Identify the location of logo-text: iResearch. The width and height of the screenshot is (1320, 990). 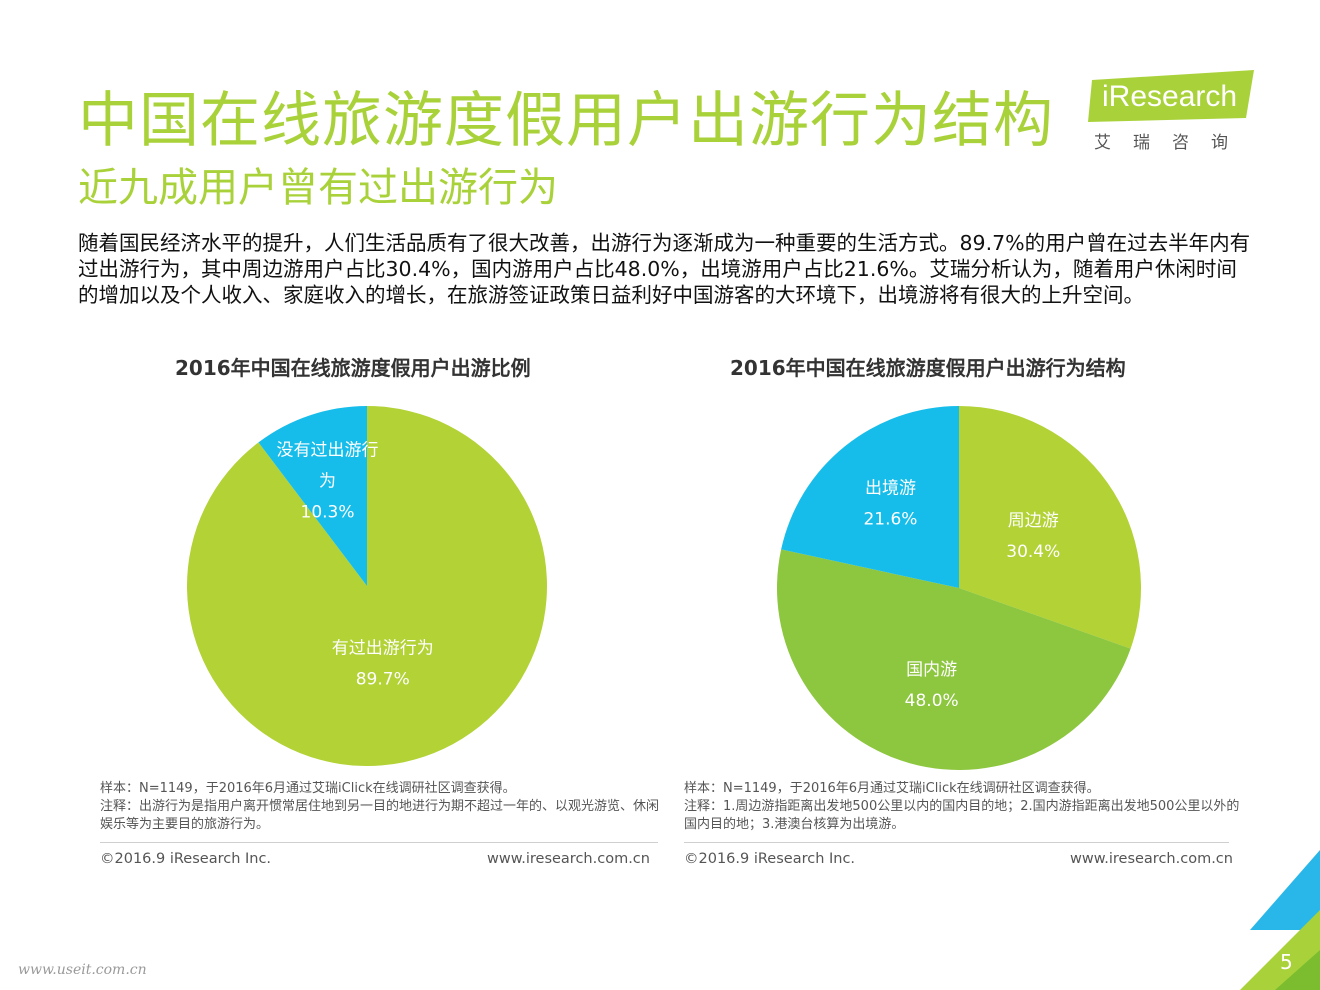
(1170, 96).